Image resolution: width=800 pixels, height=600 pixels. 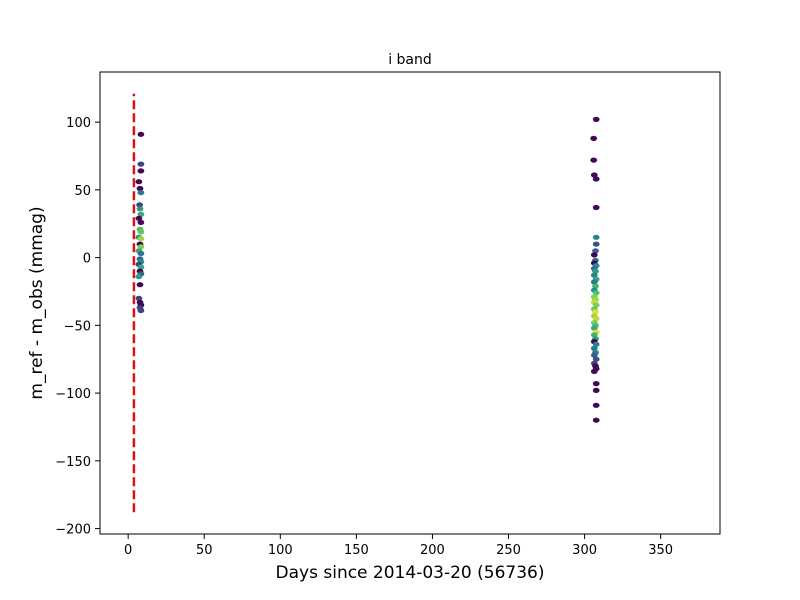 I want to click on y-tick-label: −200, so click(x=73, y=530).